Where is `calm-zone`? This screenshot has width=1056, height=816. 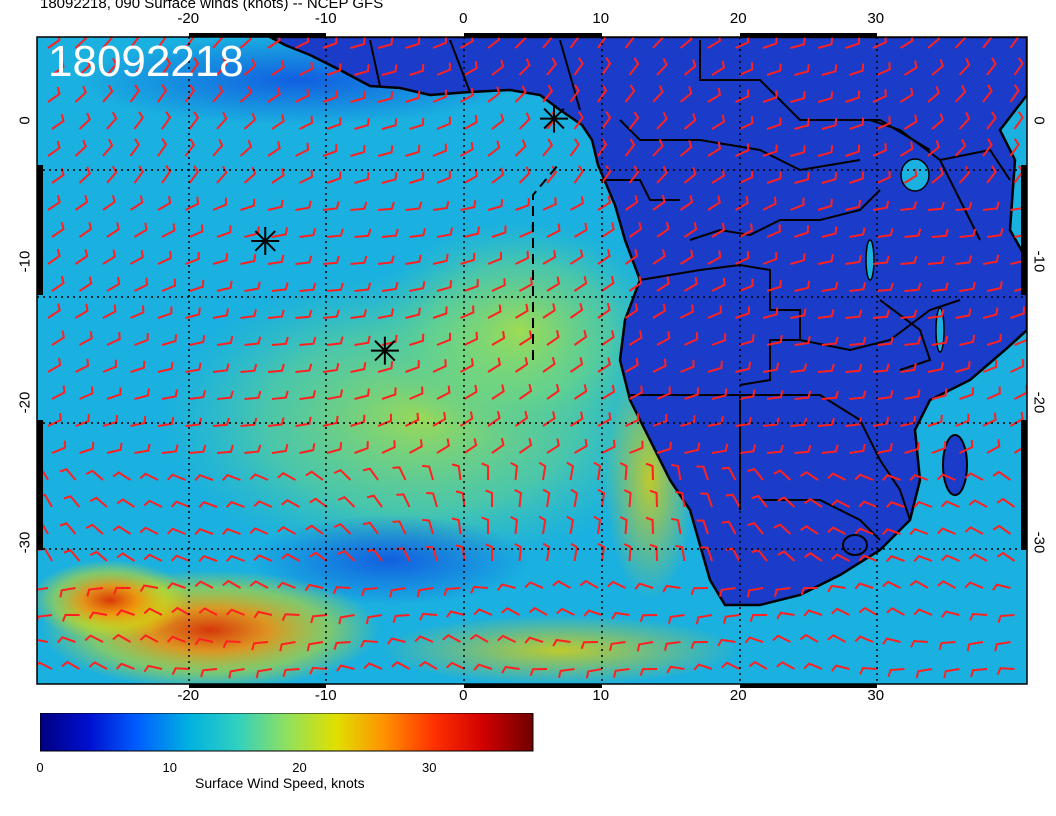
calm-zone is located at coordinates (390, 560).